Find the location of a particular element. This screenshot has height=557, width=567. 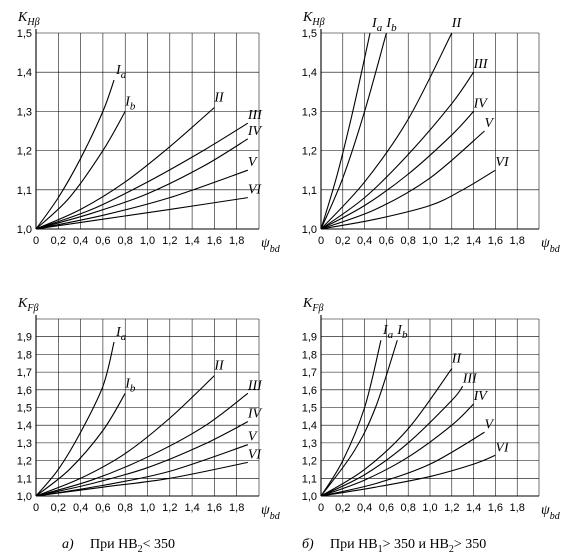

series-line-i-b is located at coordinates (359, 418).